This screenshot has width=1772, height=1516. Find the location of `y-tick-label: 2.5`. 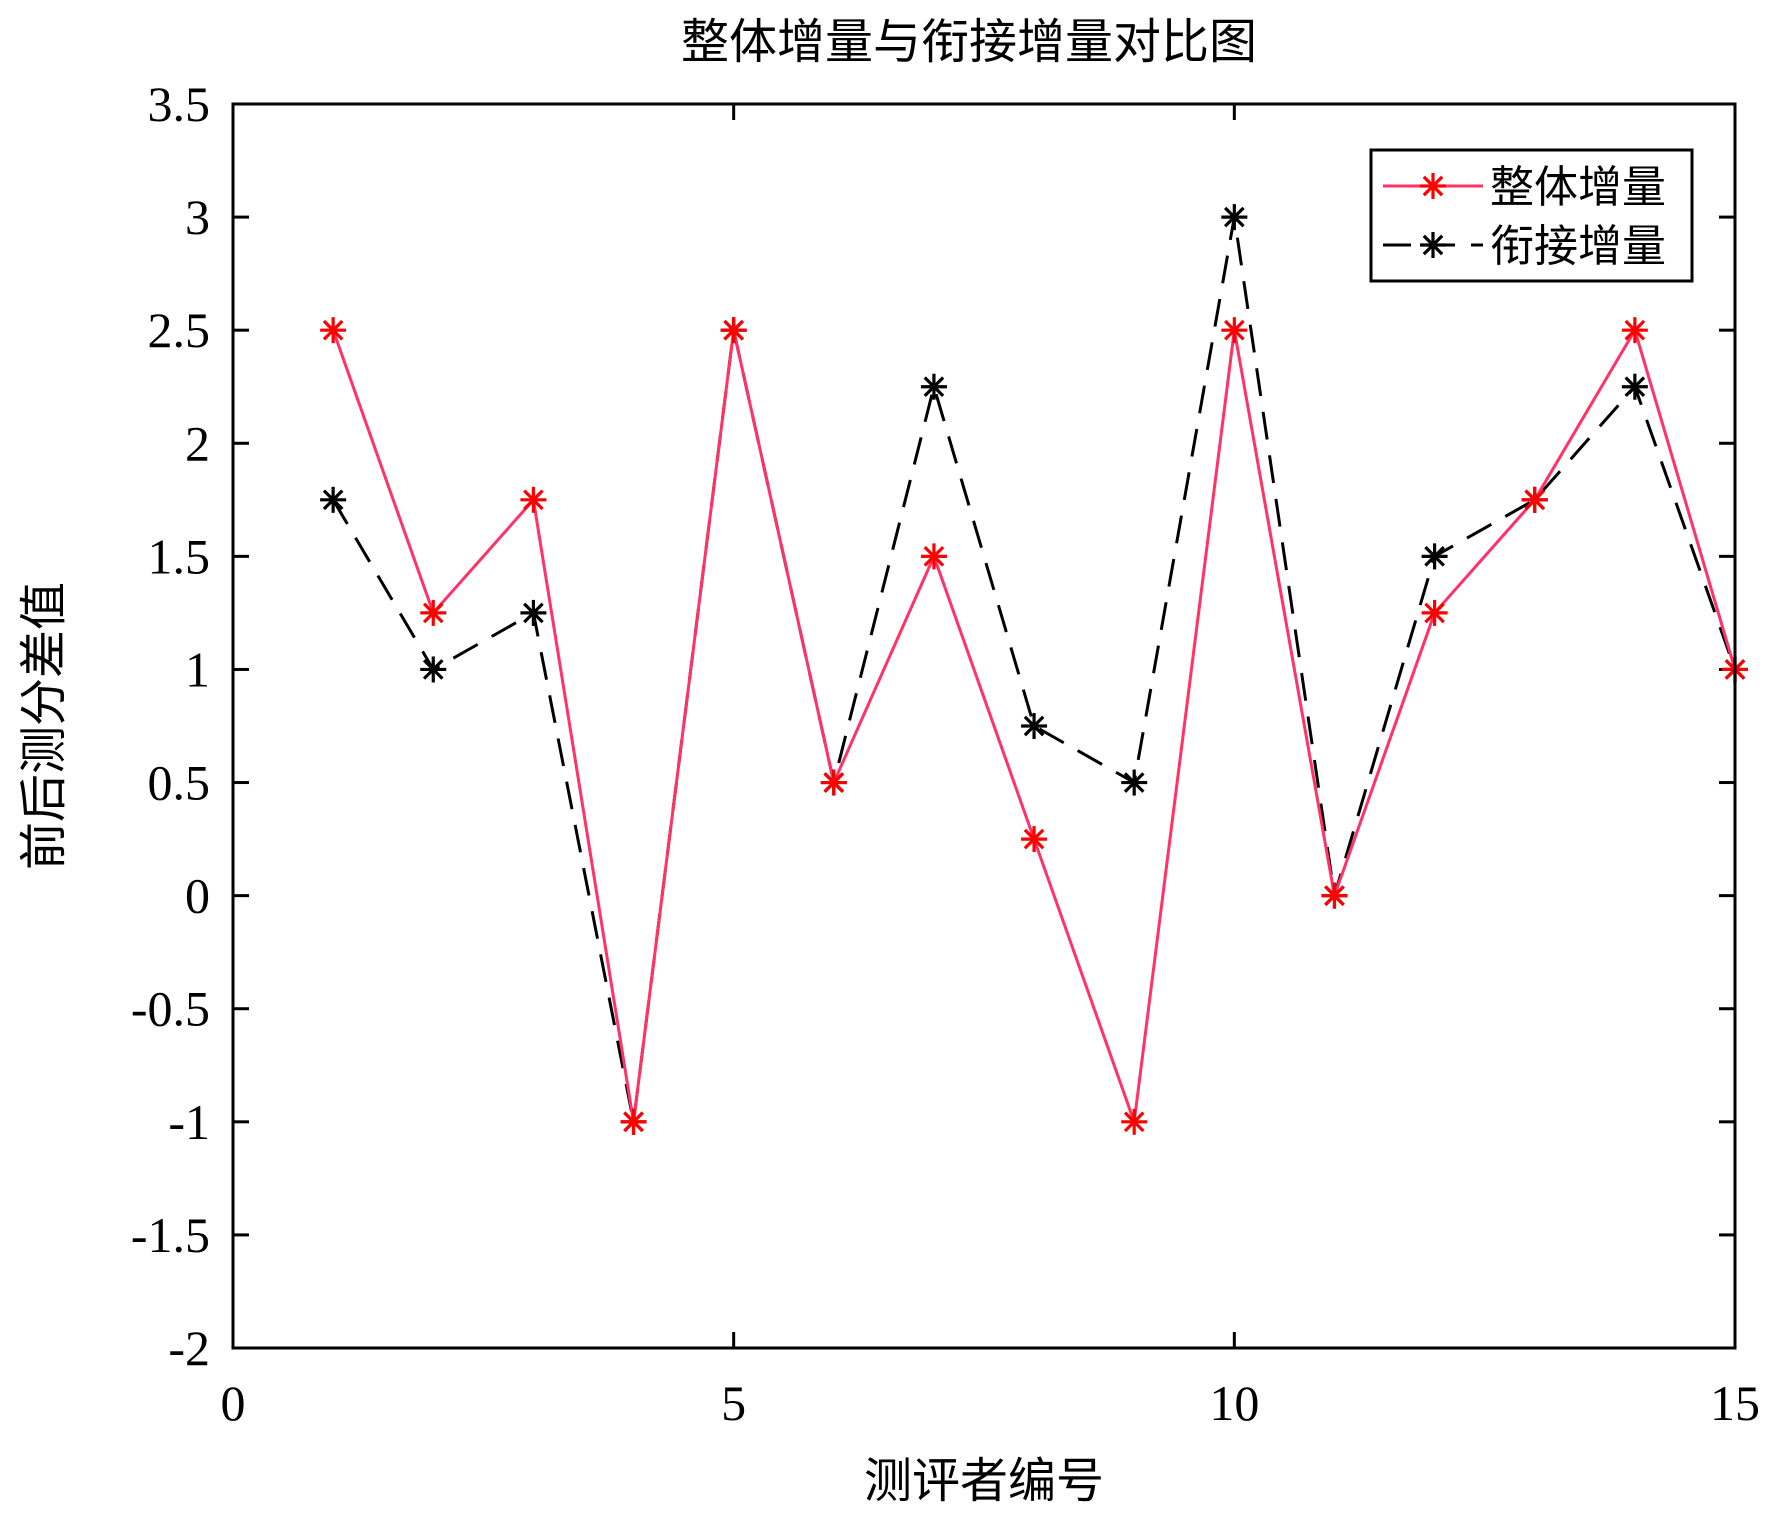

y-tick-label: 2.5 is located at coordinates (179, 330).